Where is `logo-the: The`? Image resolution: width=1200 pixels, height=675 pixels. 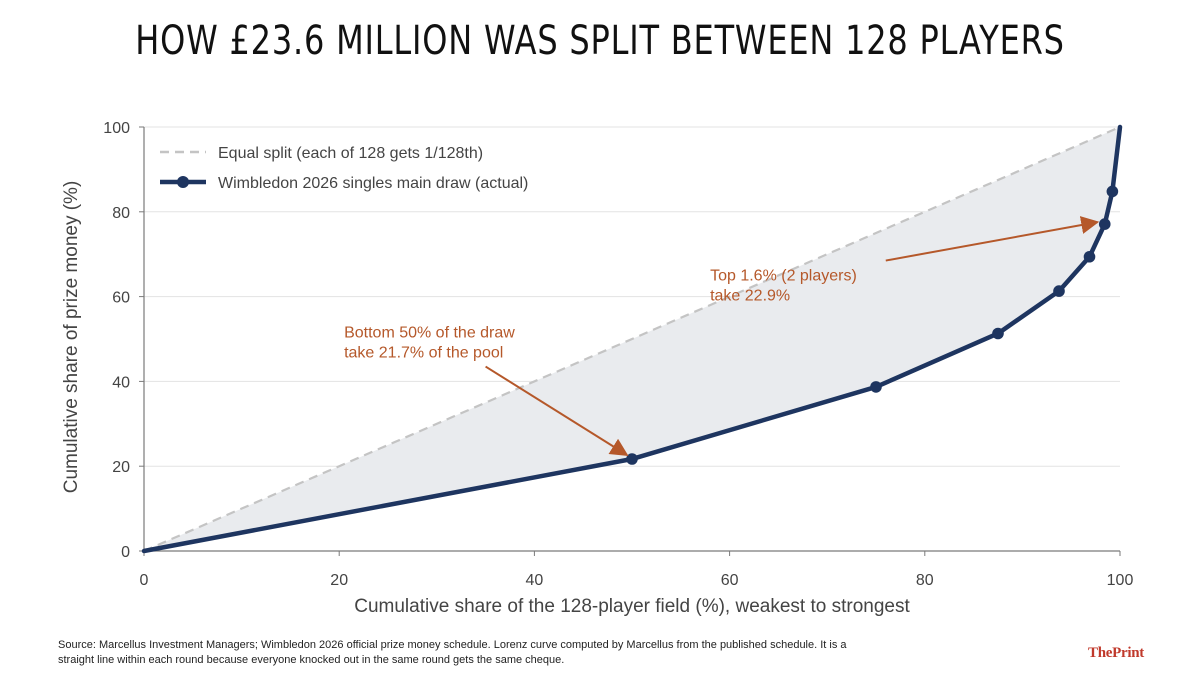 logo-the: The is located at coordinates (1100, 653).